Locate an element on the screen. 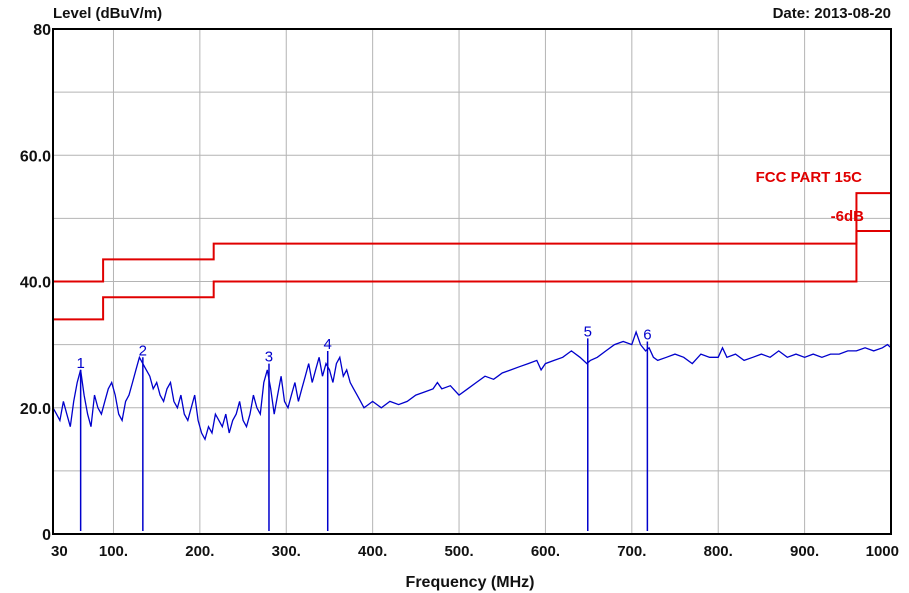  test-date: Date: 2013-08-20 is located at coordinates (832, 13).